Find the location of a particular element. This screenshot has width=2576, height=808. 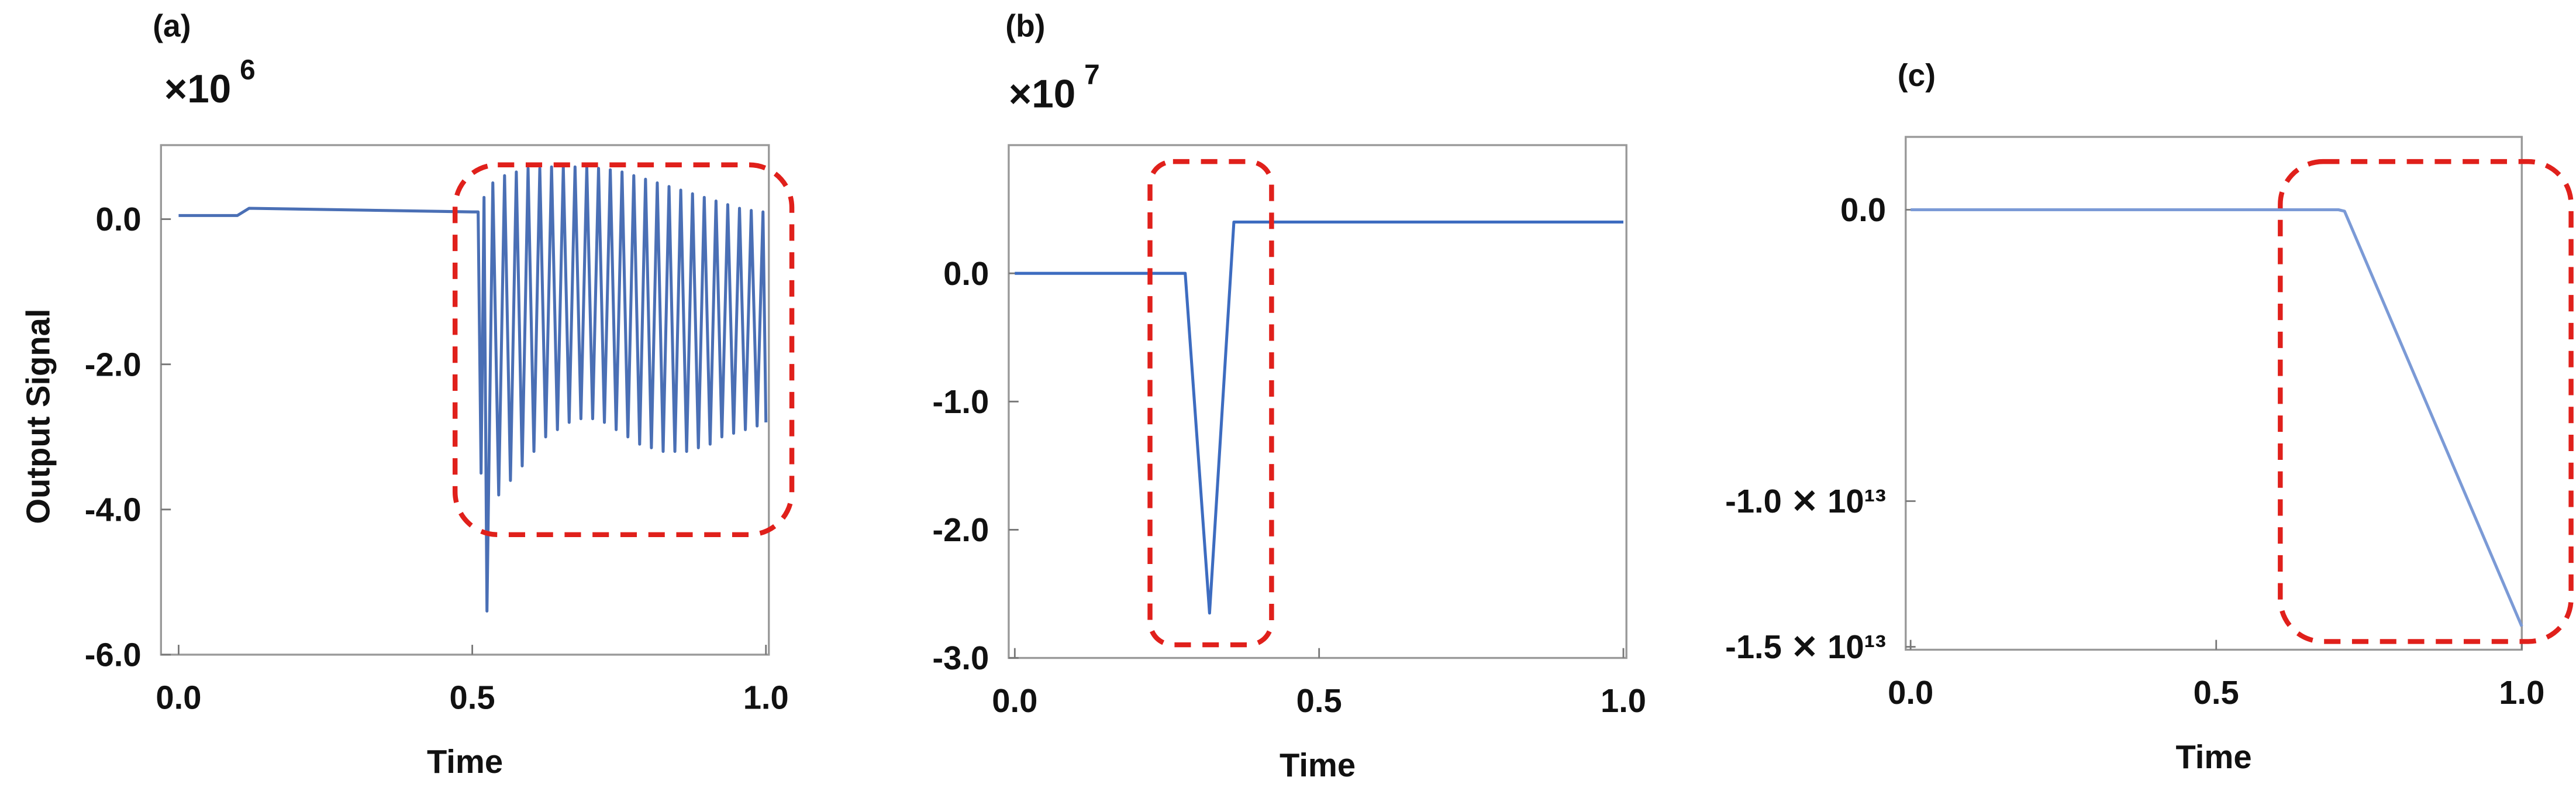

panel-label: (a) is located at coordinates (172, 26).